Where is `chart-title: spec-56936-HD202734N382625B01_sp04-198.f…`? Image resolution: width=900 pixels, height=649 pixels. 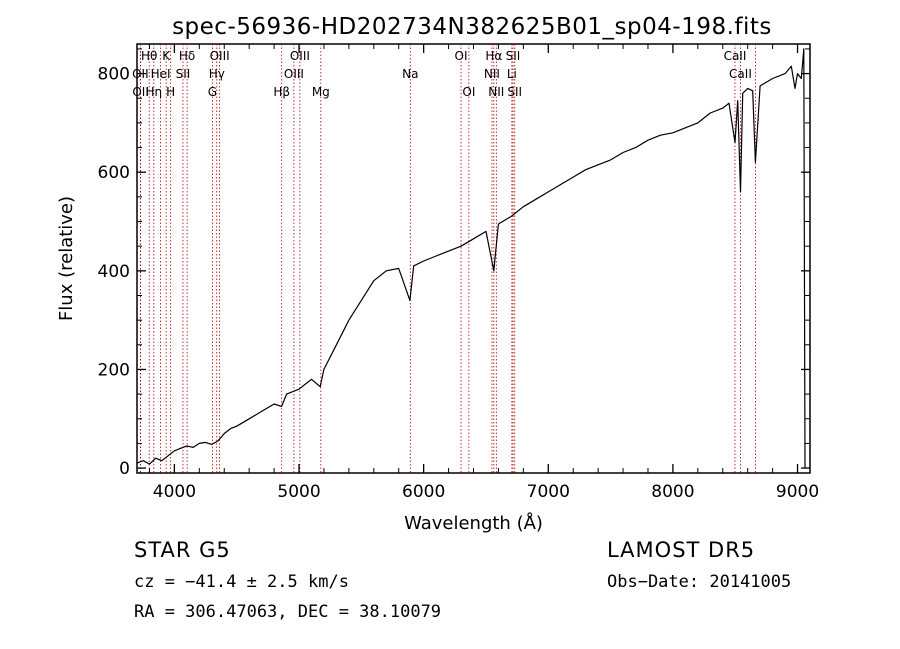
chart-title: spec-56936-HD202734N382625B01_sp04-198.f… is located at coordinates (472, 27).